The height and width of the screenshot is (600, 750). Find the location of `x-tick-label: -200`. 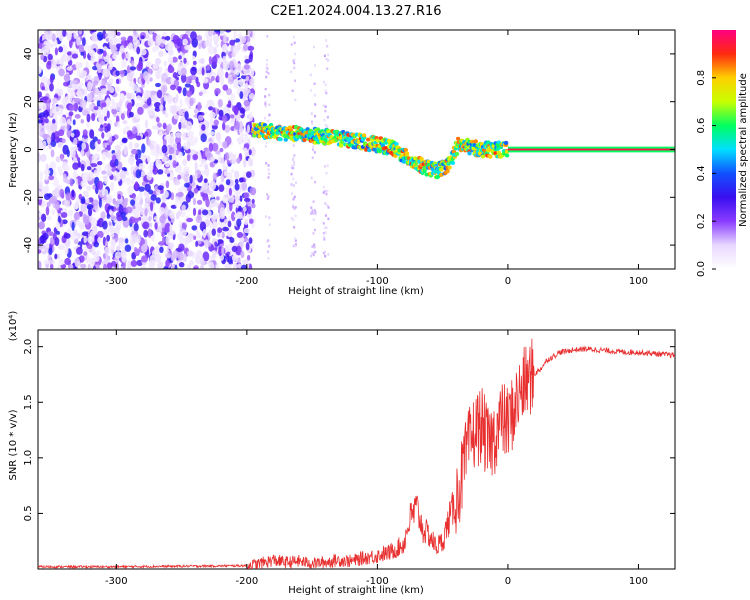

x-tick-label: -200 is located at coordinates (247, 281).